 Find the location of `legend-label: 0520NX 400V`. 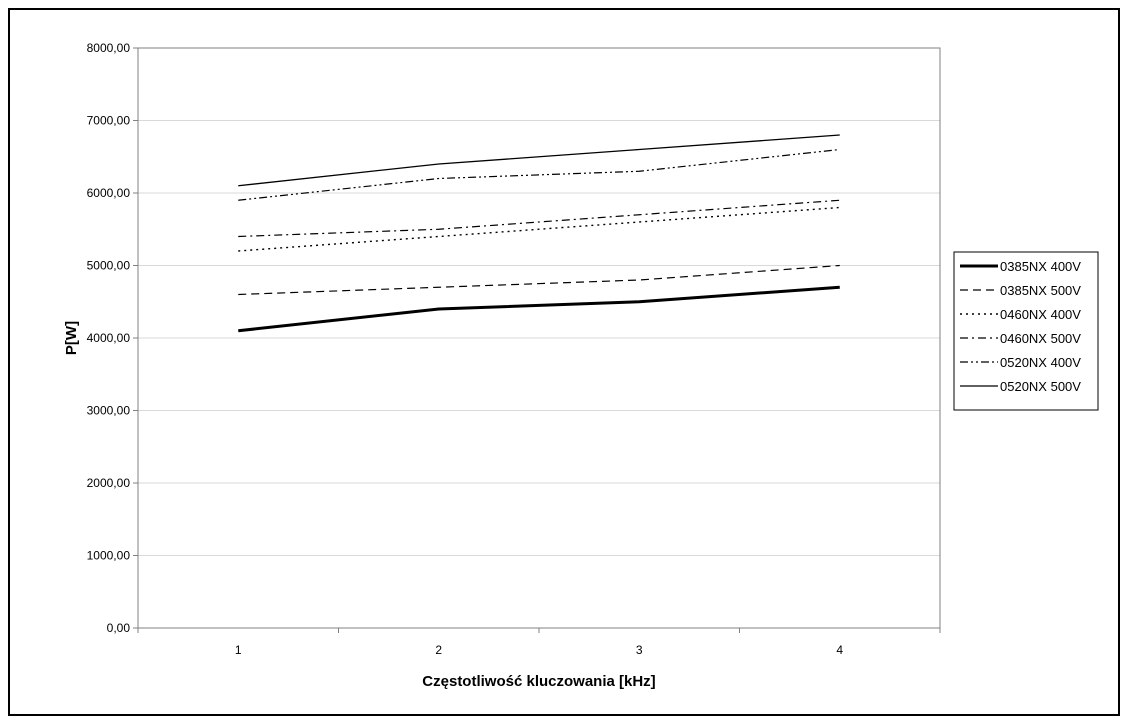

legend-label: 0520NX 400V is located at coordinates (1040, 362).